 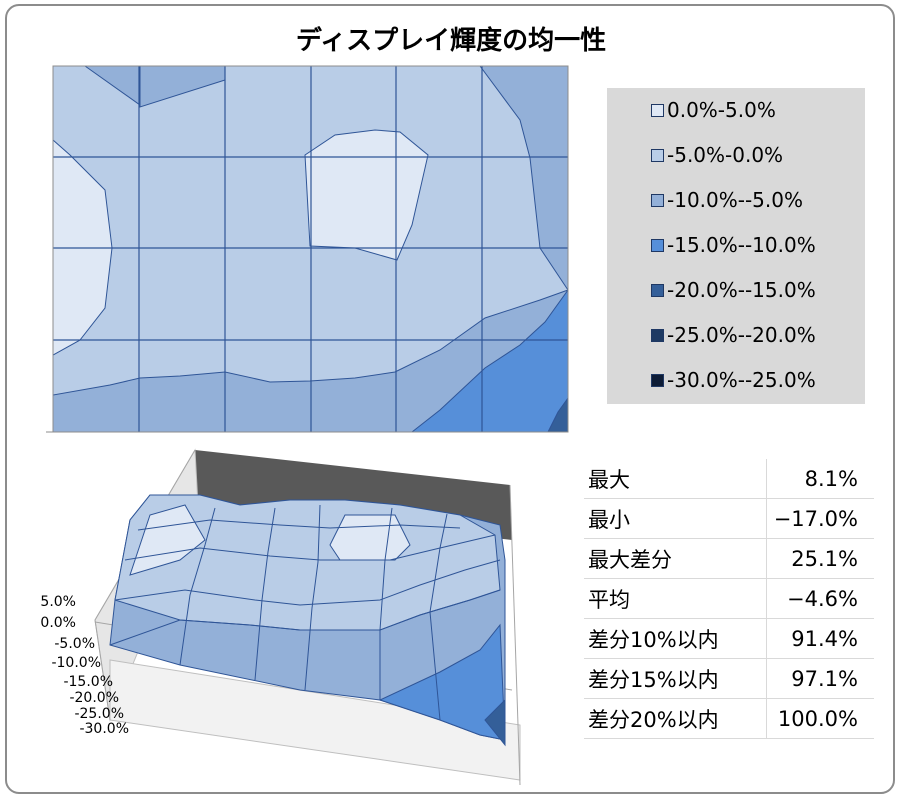 I want to click on stat-label: 差分10%以内, so click(x=675, y=638).